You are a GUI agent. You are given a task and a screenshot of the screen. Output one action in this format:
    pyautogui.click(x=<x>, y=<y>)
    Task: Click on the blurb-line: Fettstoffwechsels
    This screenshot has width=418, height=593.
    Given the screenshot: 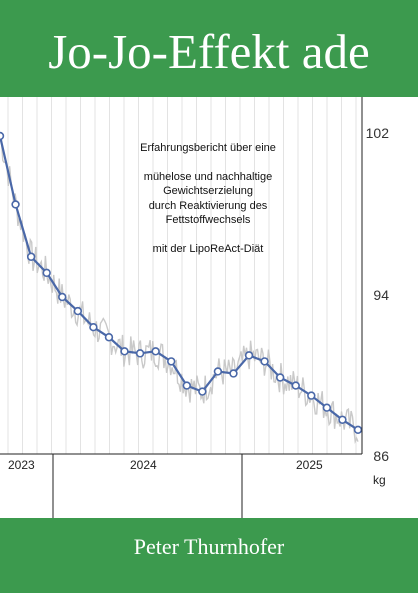 What is the action you would take?
    pyautogui.click(x=208, y=220)
    